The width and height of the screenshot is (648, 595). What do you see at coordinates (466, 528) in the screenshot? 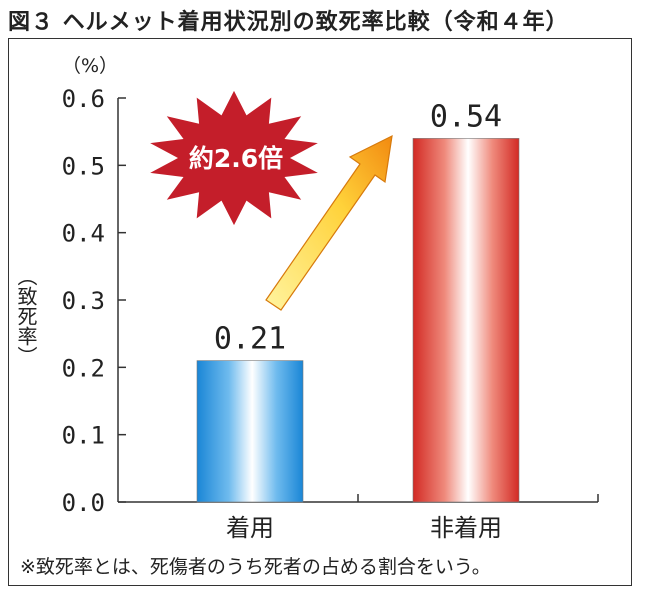
I see `category-label: 非着用` at bounding box center [466, 528].